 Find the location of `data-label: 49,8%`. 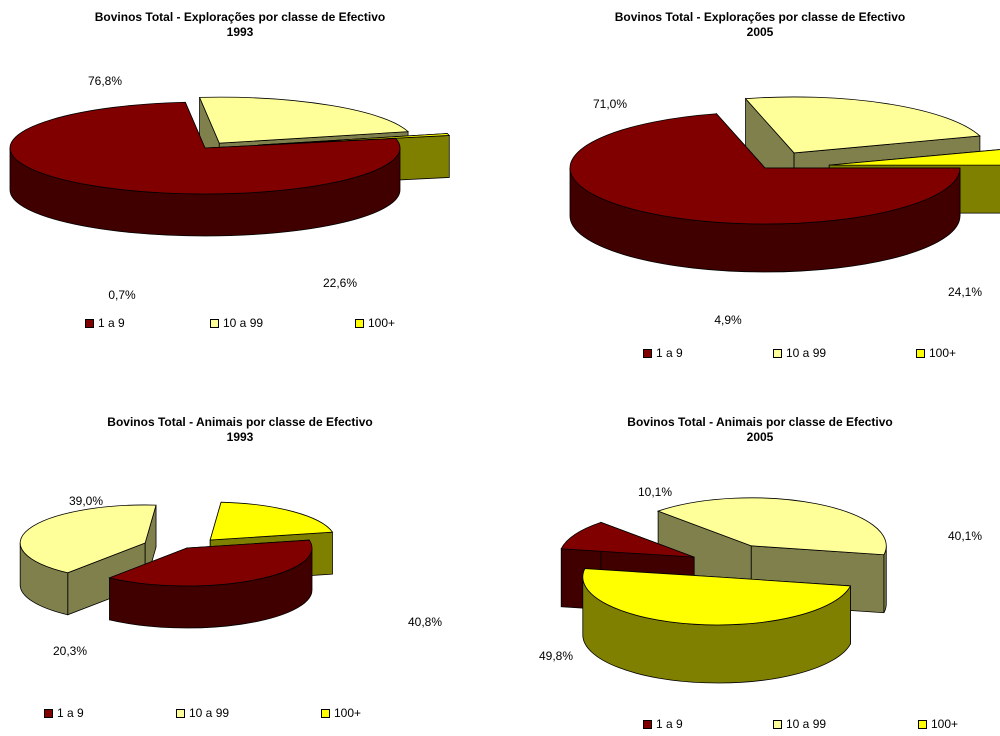

data-label: 49,8% is located at coordinates (556, 656).